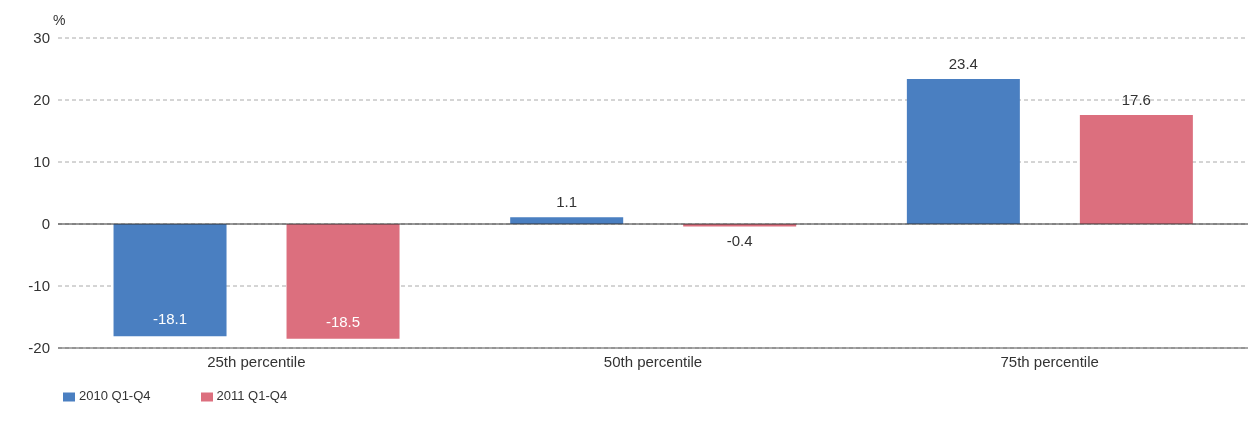 The width and height of the screenshot is (1258, 423). Describe the element at coordinates (170, 319) in the screenshot. I see `data-label: -18.1` at that location.